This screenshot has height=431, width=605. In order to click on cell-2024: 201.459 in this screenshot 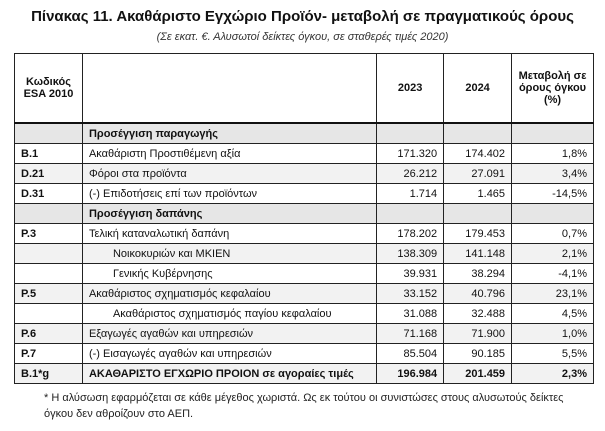, I will do `click(478, 373)`.